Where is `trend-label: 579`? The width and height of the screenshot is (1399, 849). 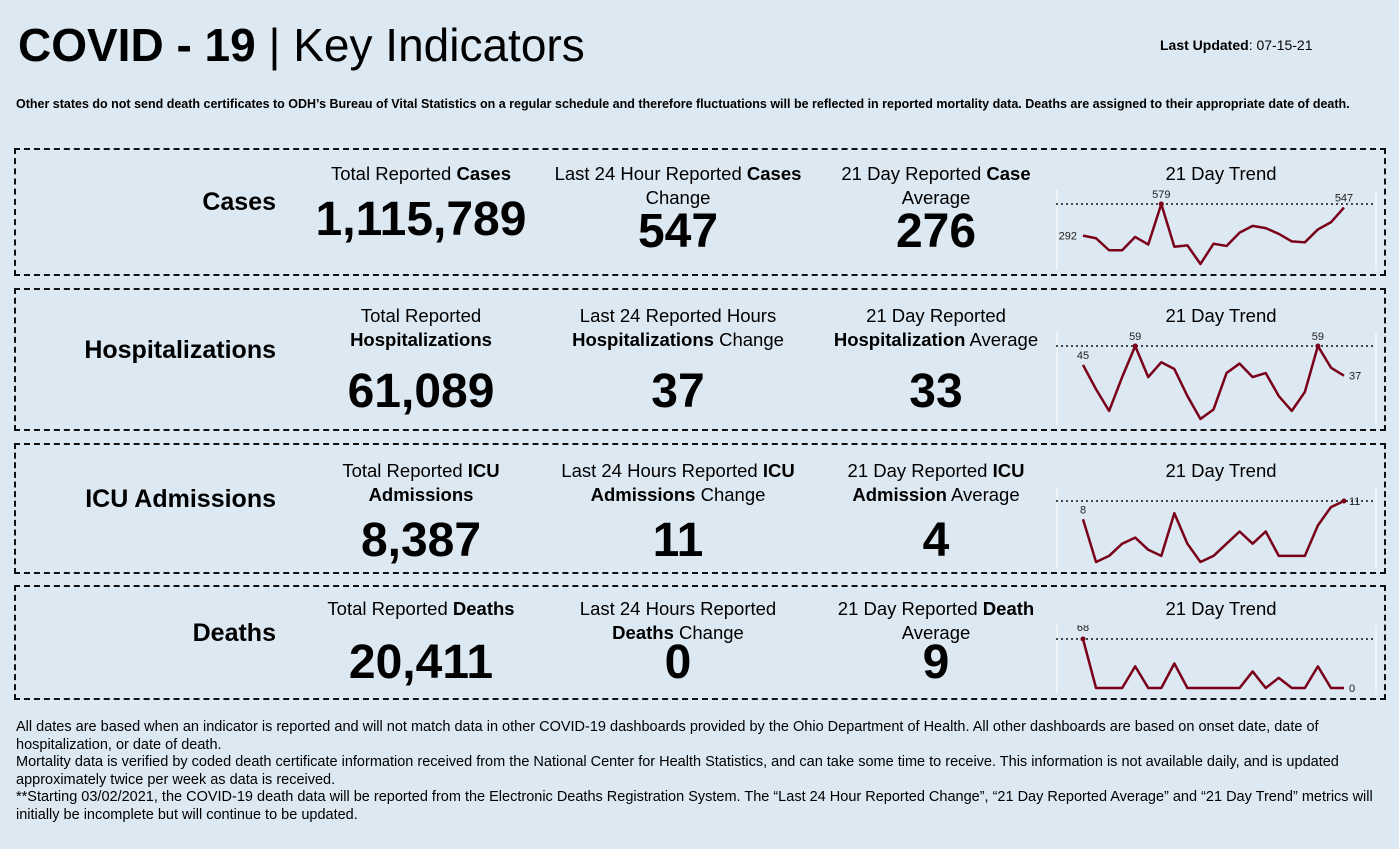 trend-label: 579 is located at coordinates (1161, 195).